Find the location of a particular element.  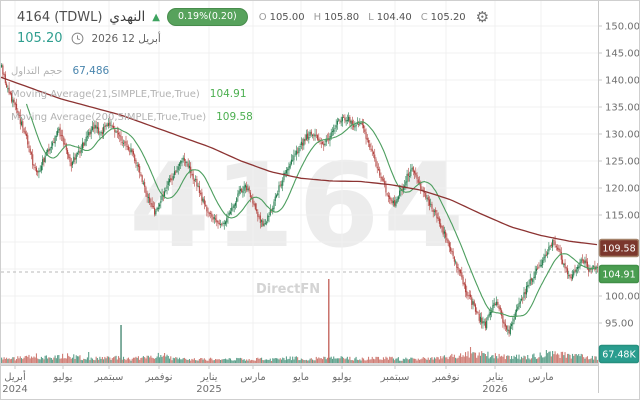

change-badge: 0.19%(0.20) is located at coordinates (207, 17).